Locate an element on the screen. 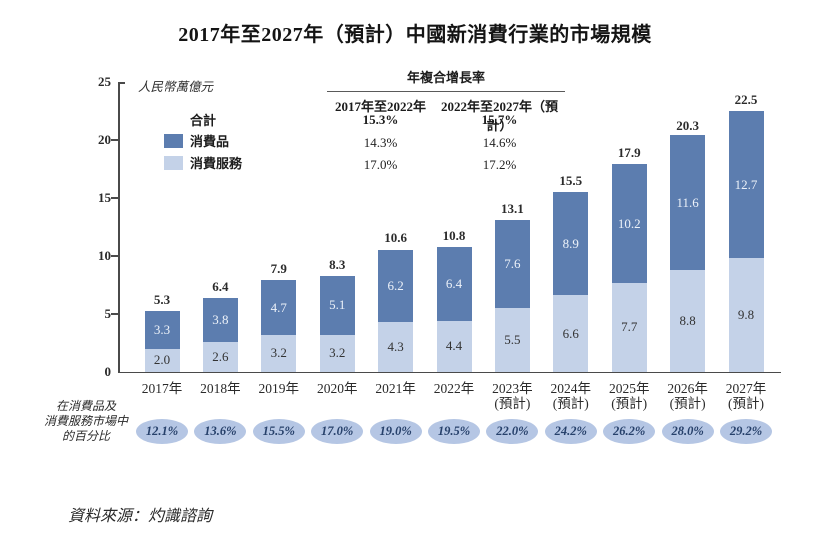 This screenshot has width=830, height=536. goods-value-label: 11.6 is located at coordinates (687, 202).